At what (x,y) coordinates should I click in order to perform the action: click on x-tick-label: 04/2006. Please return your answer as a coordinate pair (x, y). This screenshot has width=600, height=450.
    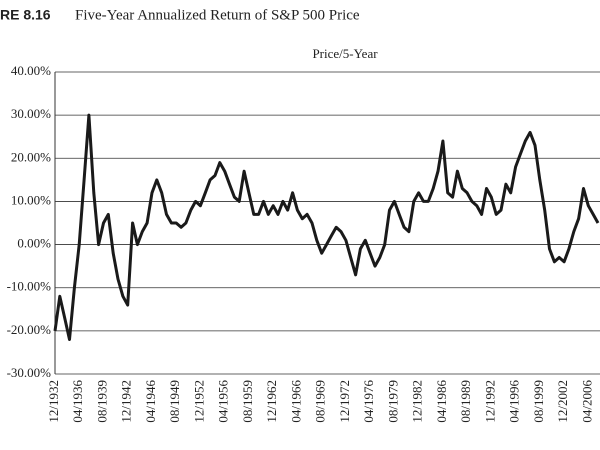
    Looking at the image, I should click on (586, 401).